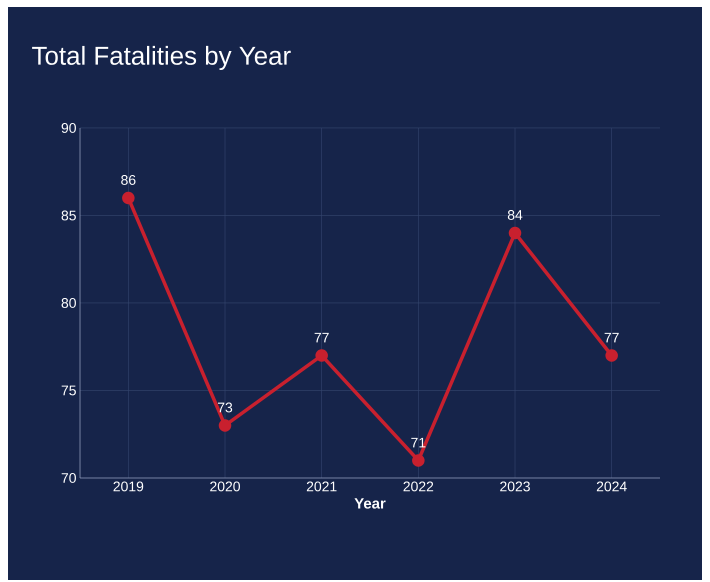 The width and height of the screenshot is (710, 582). I want to click on y-tick-label: 80, so click(69, 303).